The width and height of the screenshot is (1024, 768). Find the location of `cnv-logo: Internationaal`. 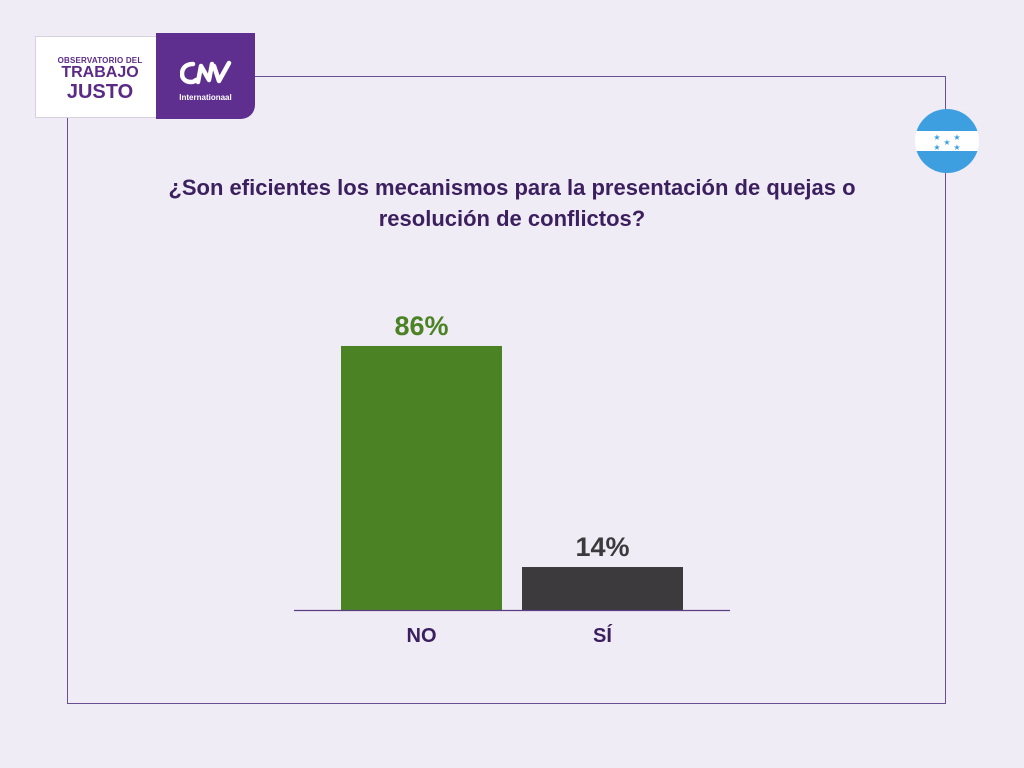

cnv-logo: Internationaal is located at coordinates (205, 76).